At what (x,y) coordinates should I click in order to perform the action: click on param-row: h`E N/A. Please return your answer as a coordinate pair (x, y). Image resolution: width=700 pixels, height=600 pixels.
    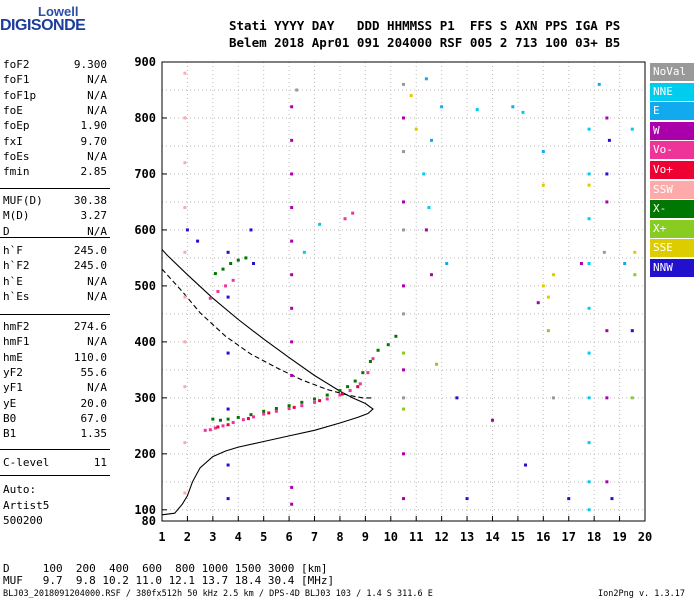
    Looking at the image, I should click on (55, 283).